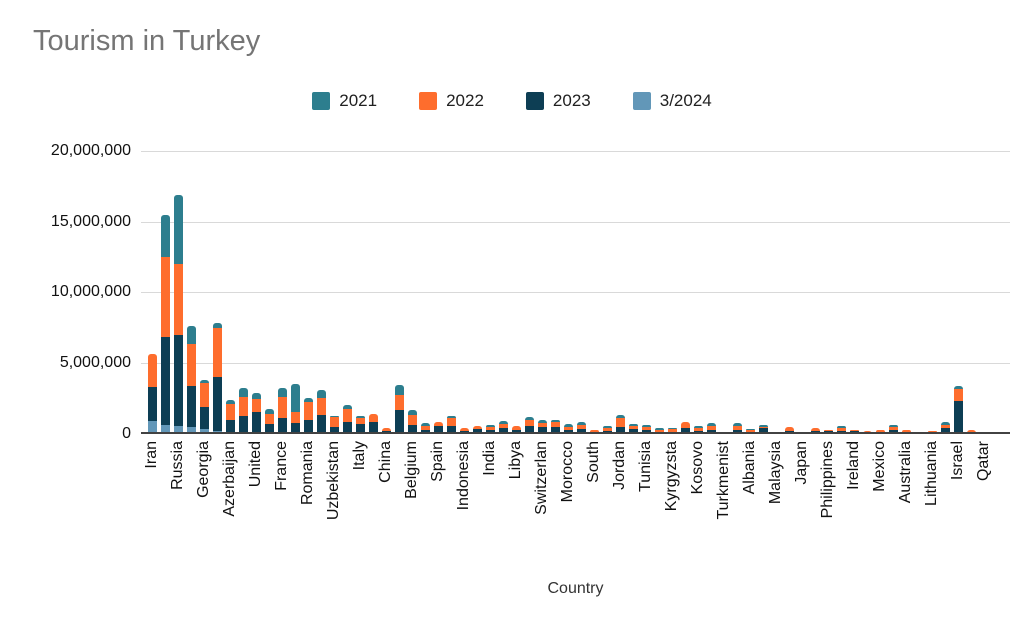 This screenshot has height=633, width=1024. Describe the element at coordinates (151, 455) in the screenshot. I see `x-axis-tick-label: Iran` at that location.